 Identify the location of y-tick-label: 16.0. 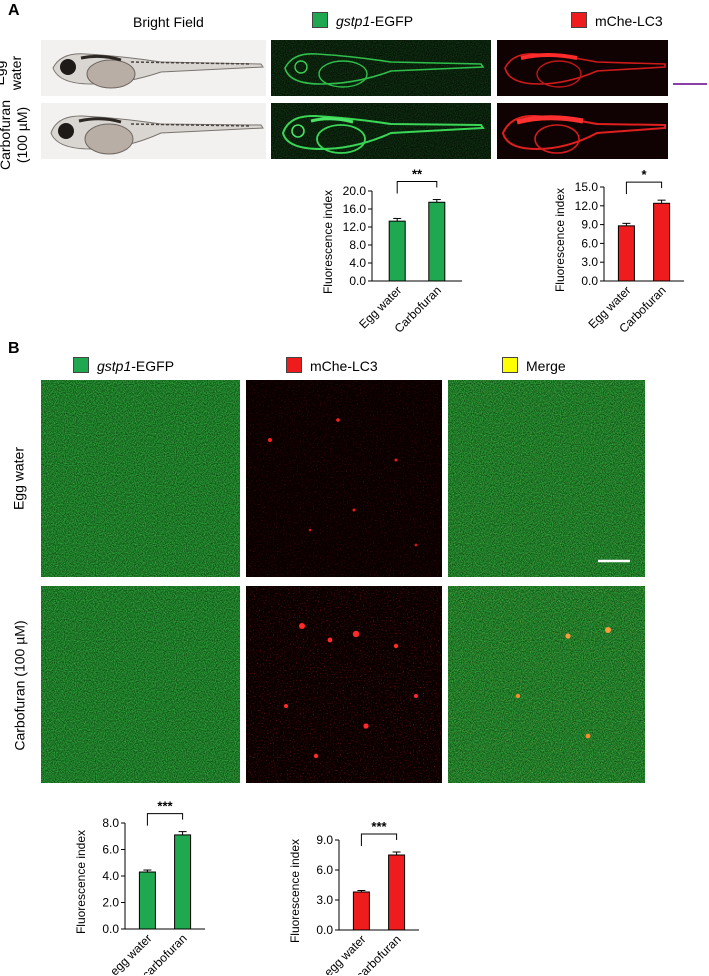
(355, 209).